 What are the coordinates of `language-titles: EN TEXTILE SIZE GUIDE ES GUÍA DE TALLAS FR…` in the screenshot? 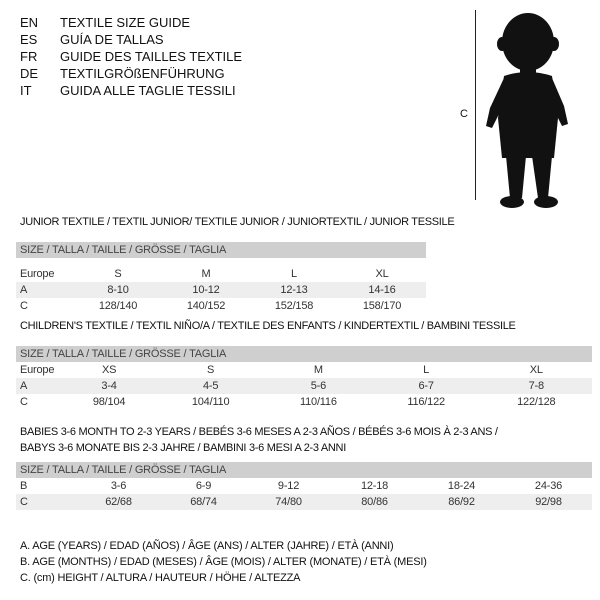 It's located at (131, 56).